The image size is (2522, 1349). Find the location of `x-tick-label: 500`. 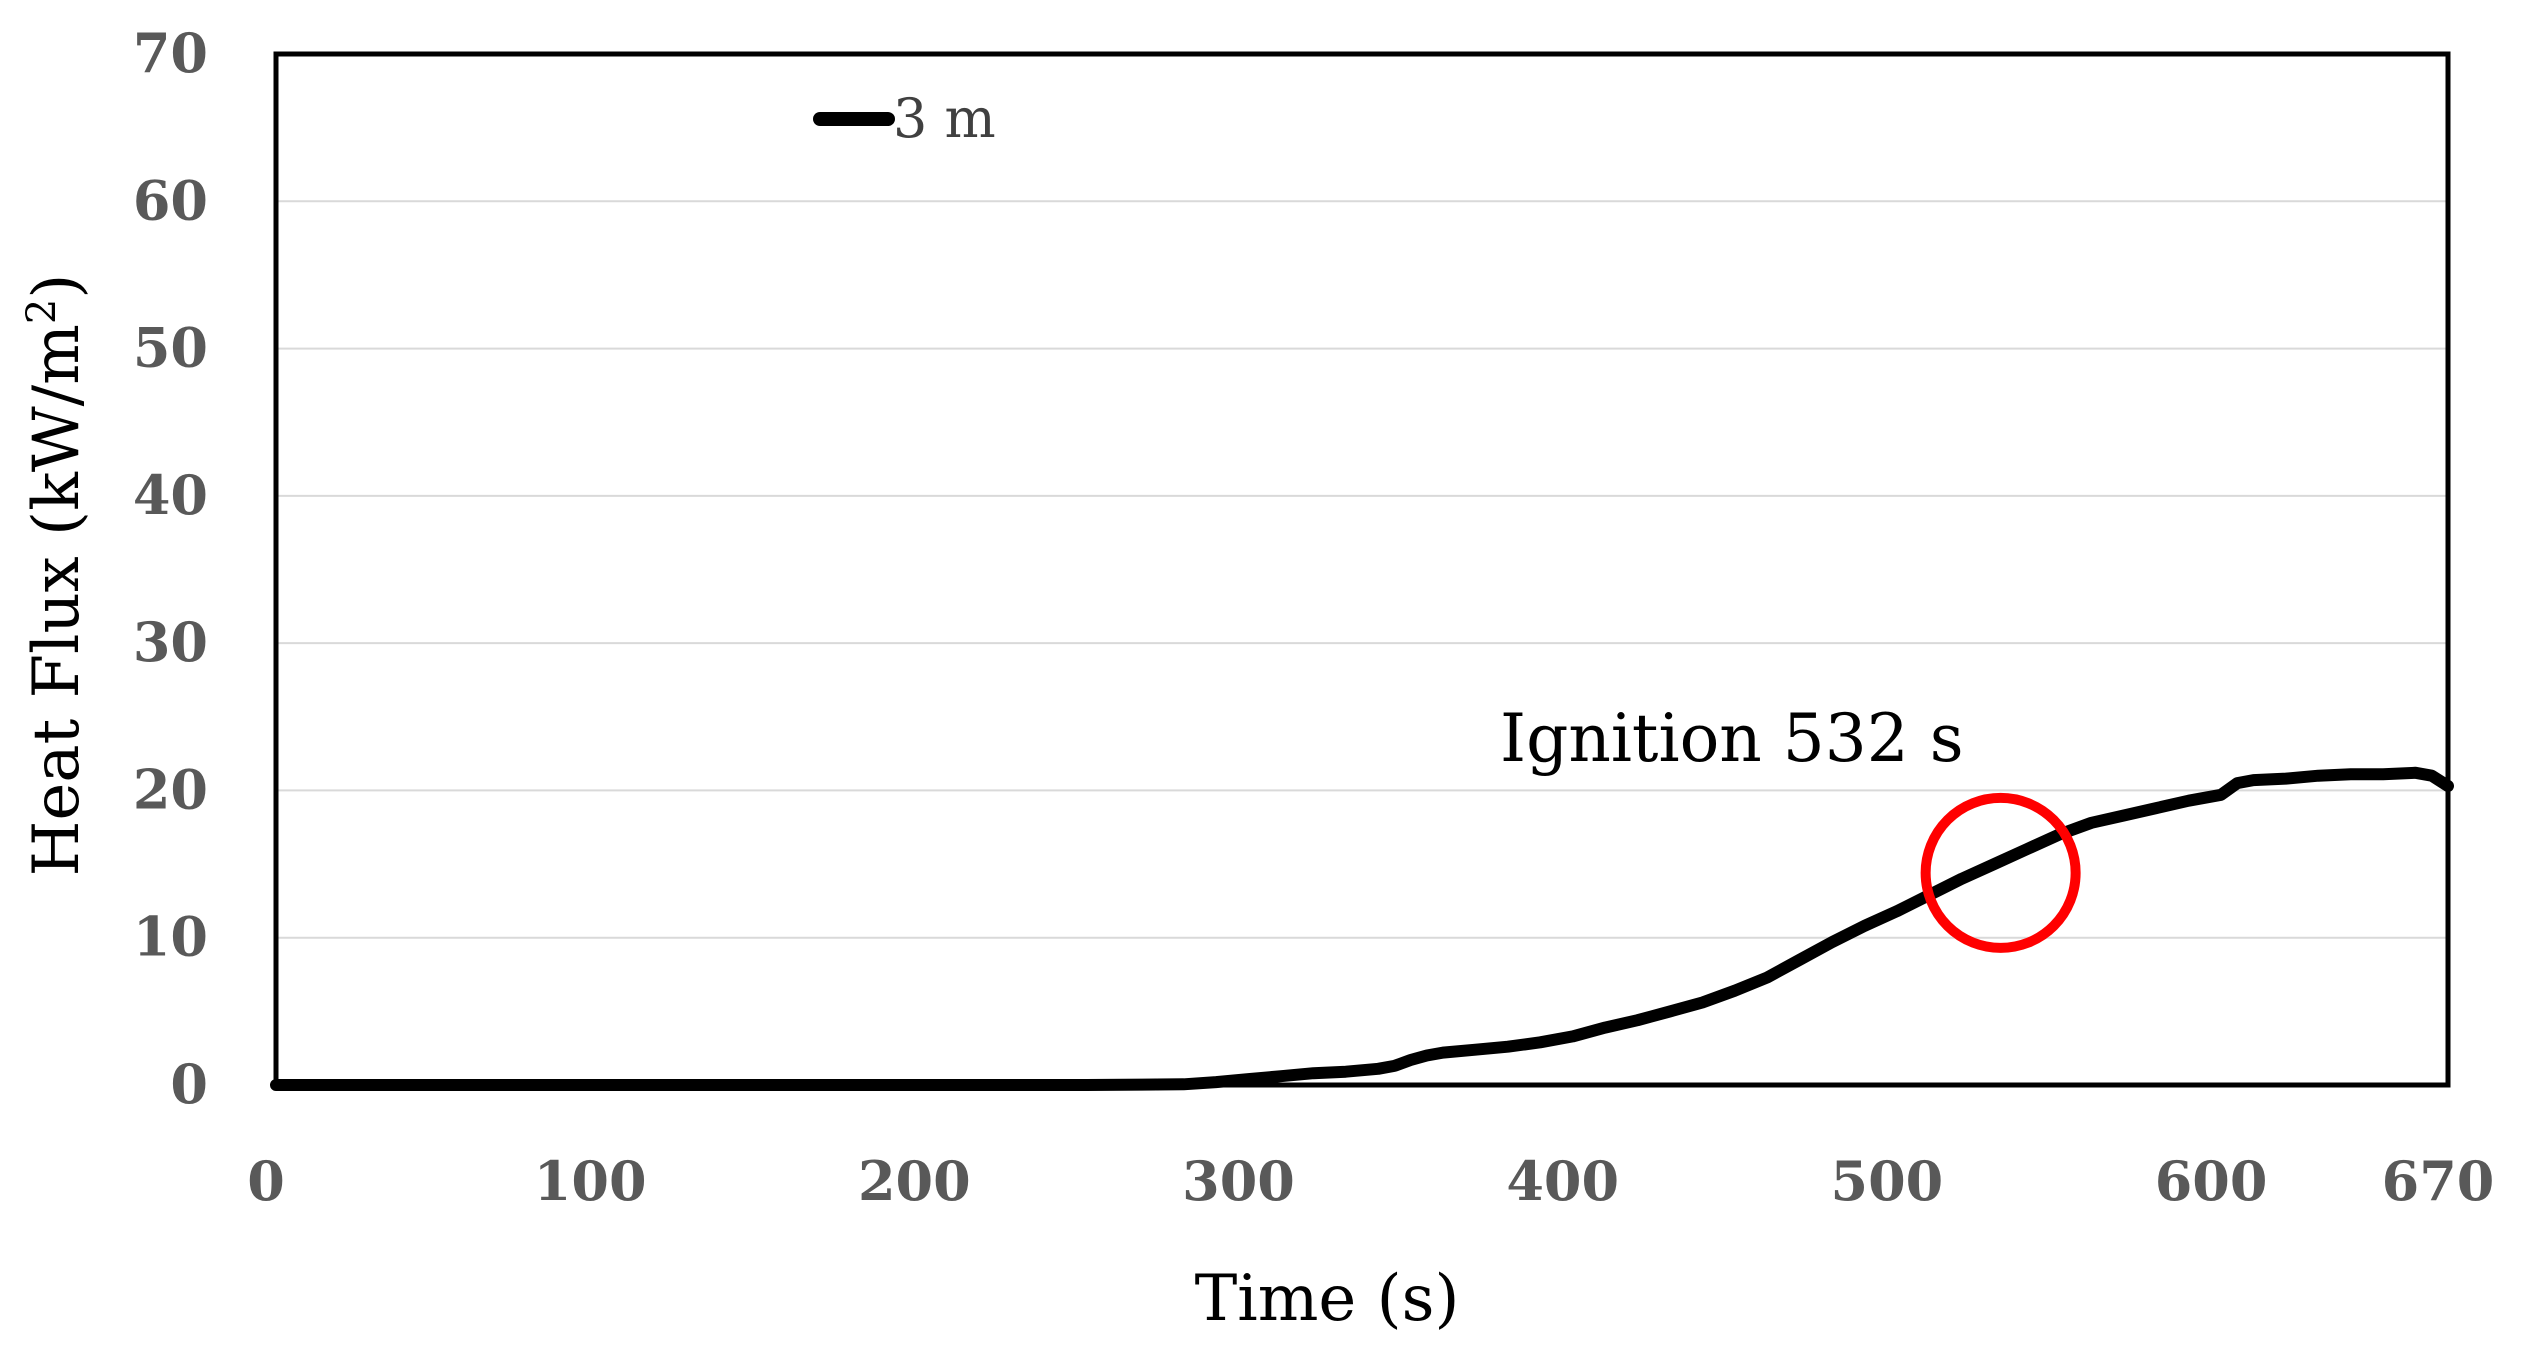

x-tick-label: 500 is located at coordinates (1887, 1181).